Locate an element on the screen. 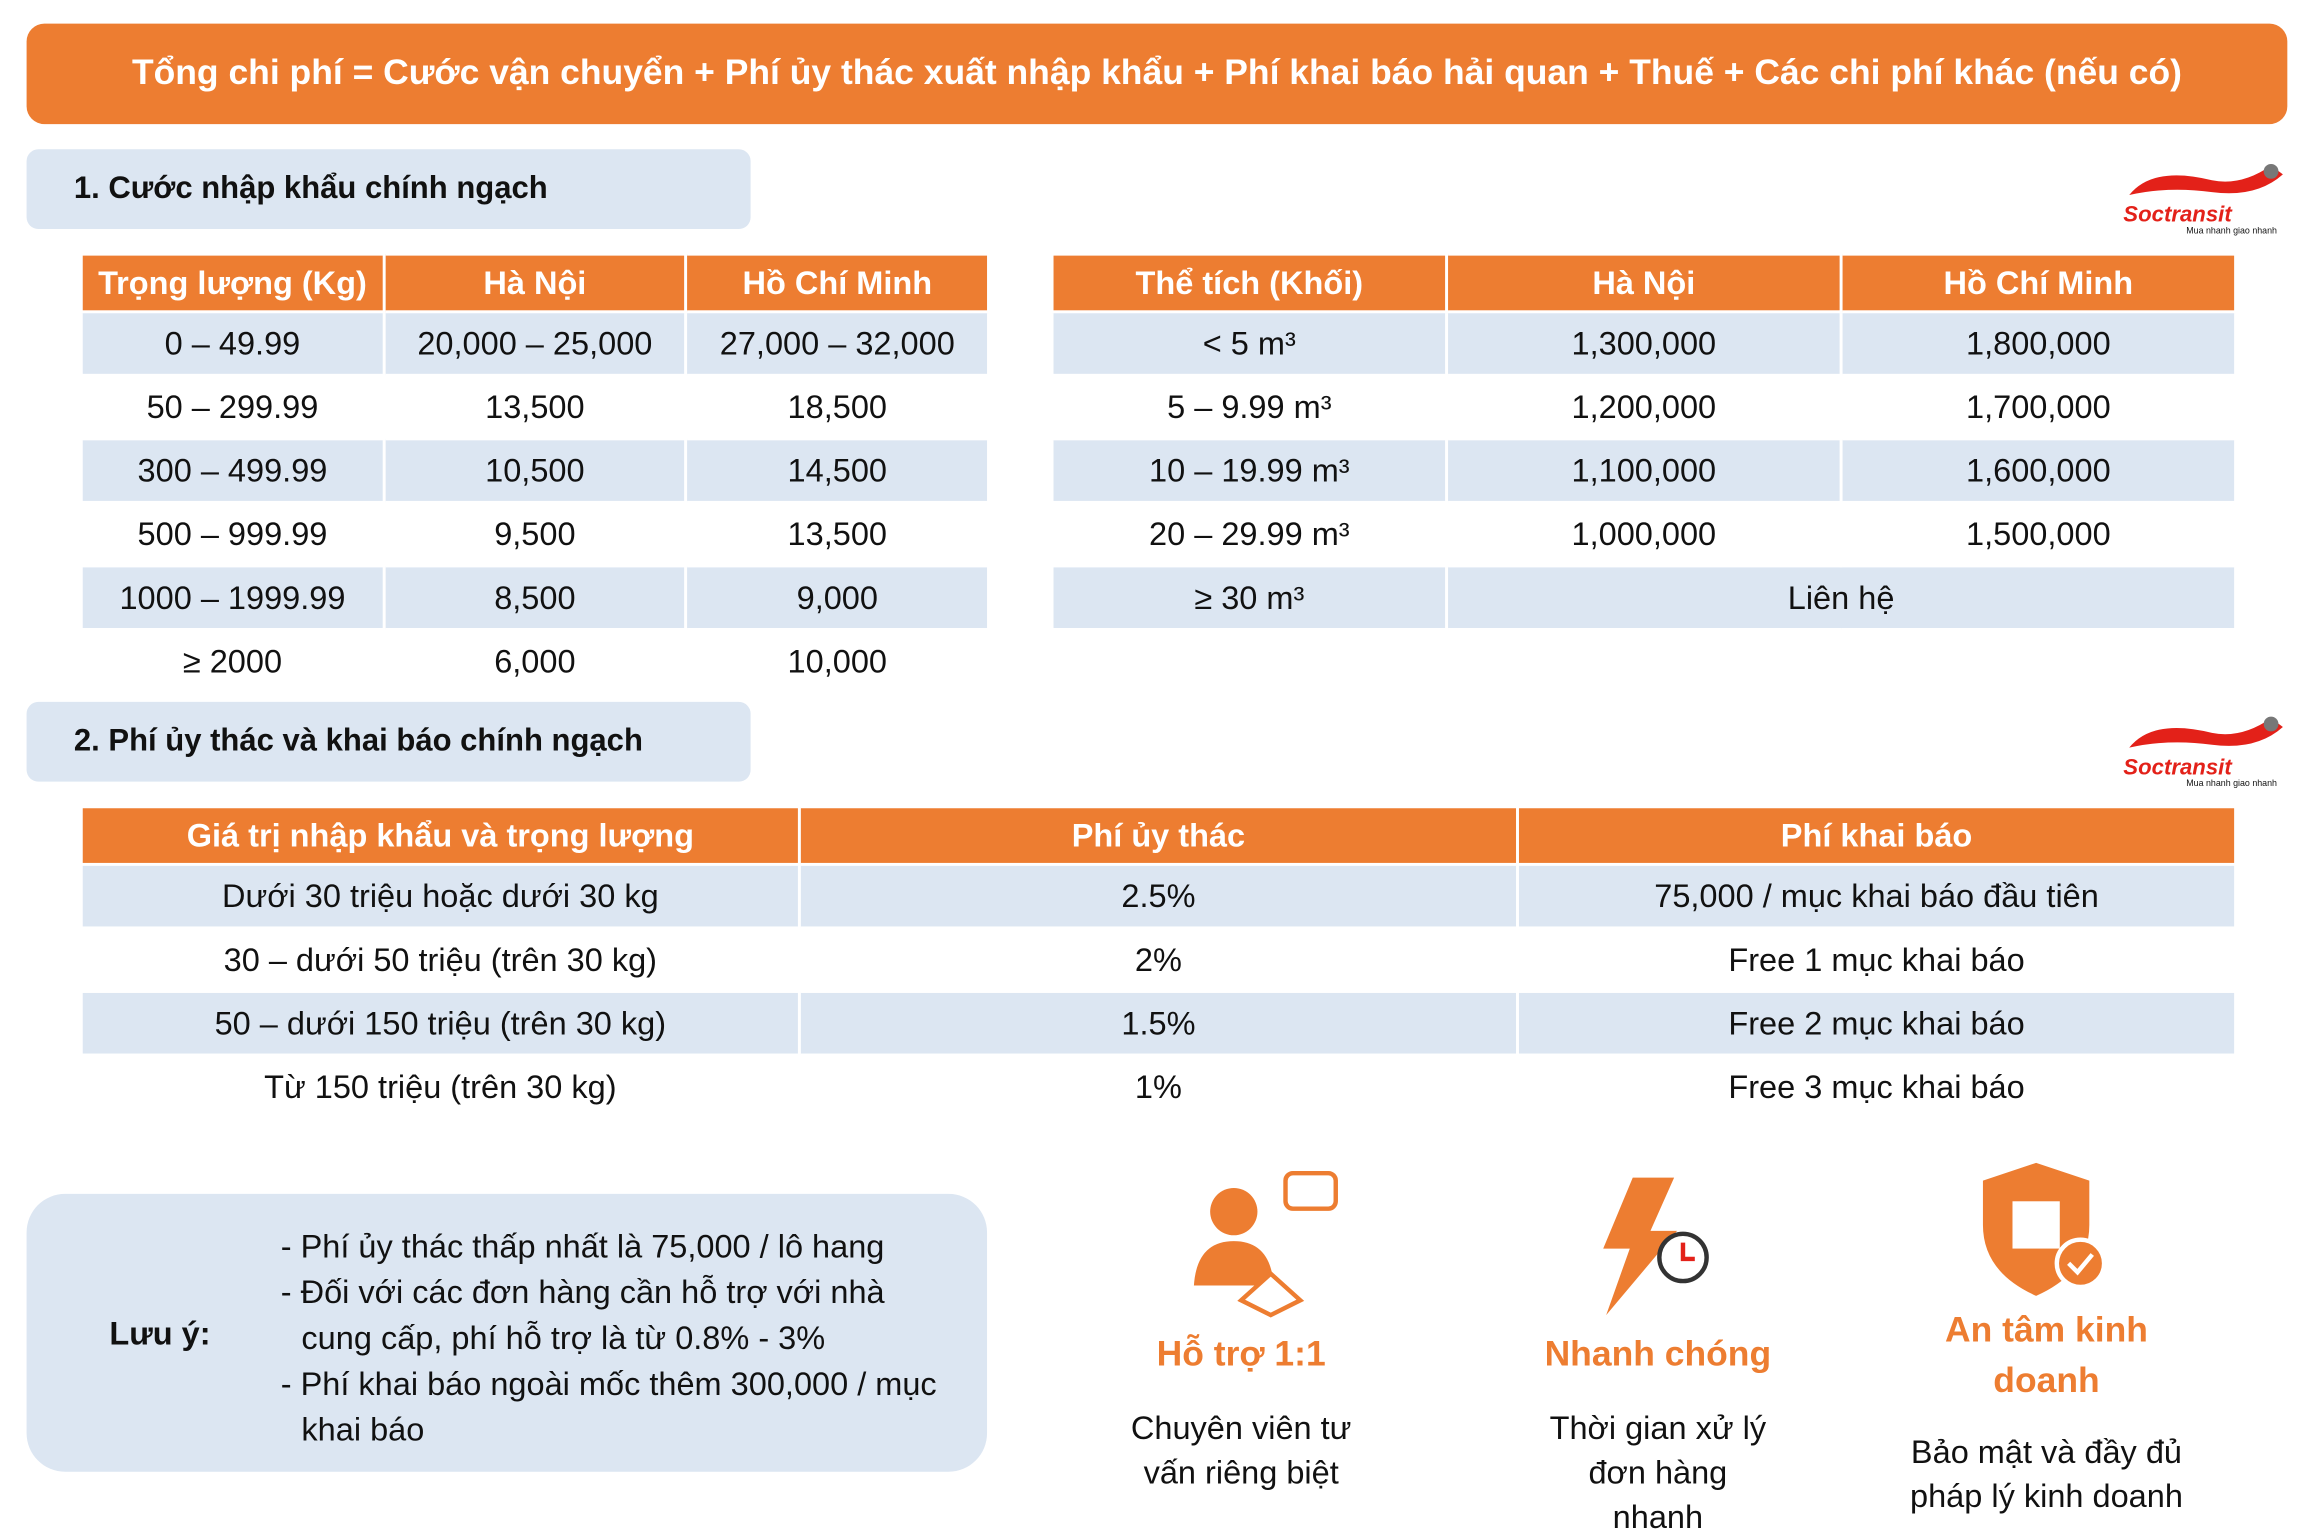 This screenshot has height=1540, width=2305. table-cell: 9,500 is located at coordinates (535, 534).